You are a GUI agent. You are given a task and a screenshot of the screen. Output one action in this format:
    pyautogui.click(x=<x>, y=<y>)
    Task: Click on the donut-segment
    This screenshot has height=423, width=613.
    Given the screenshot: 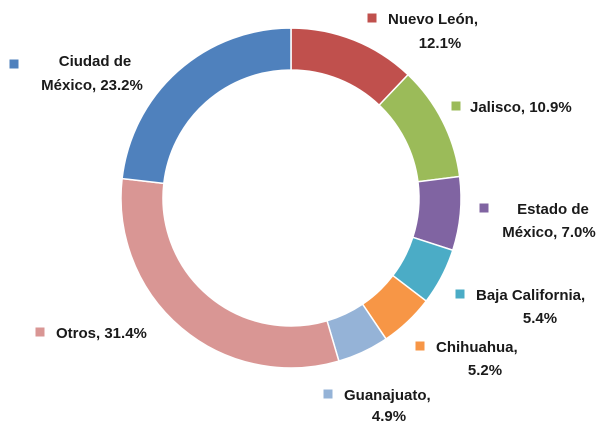 What is the action you would take?
    pyautogui.click(x=206, y=106)
    